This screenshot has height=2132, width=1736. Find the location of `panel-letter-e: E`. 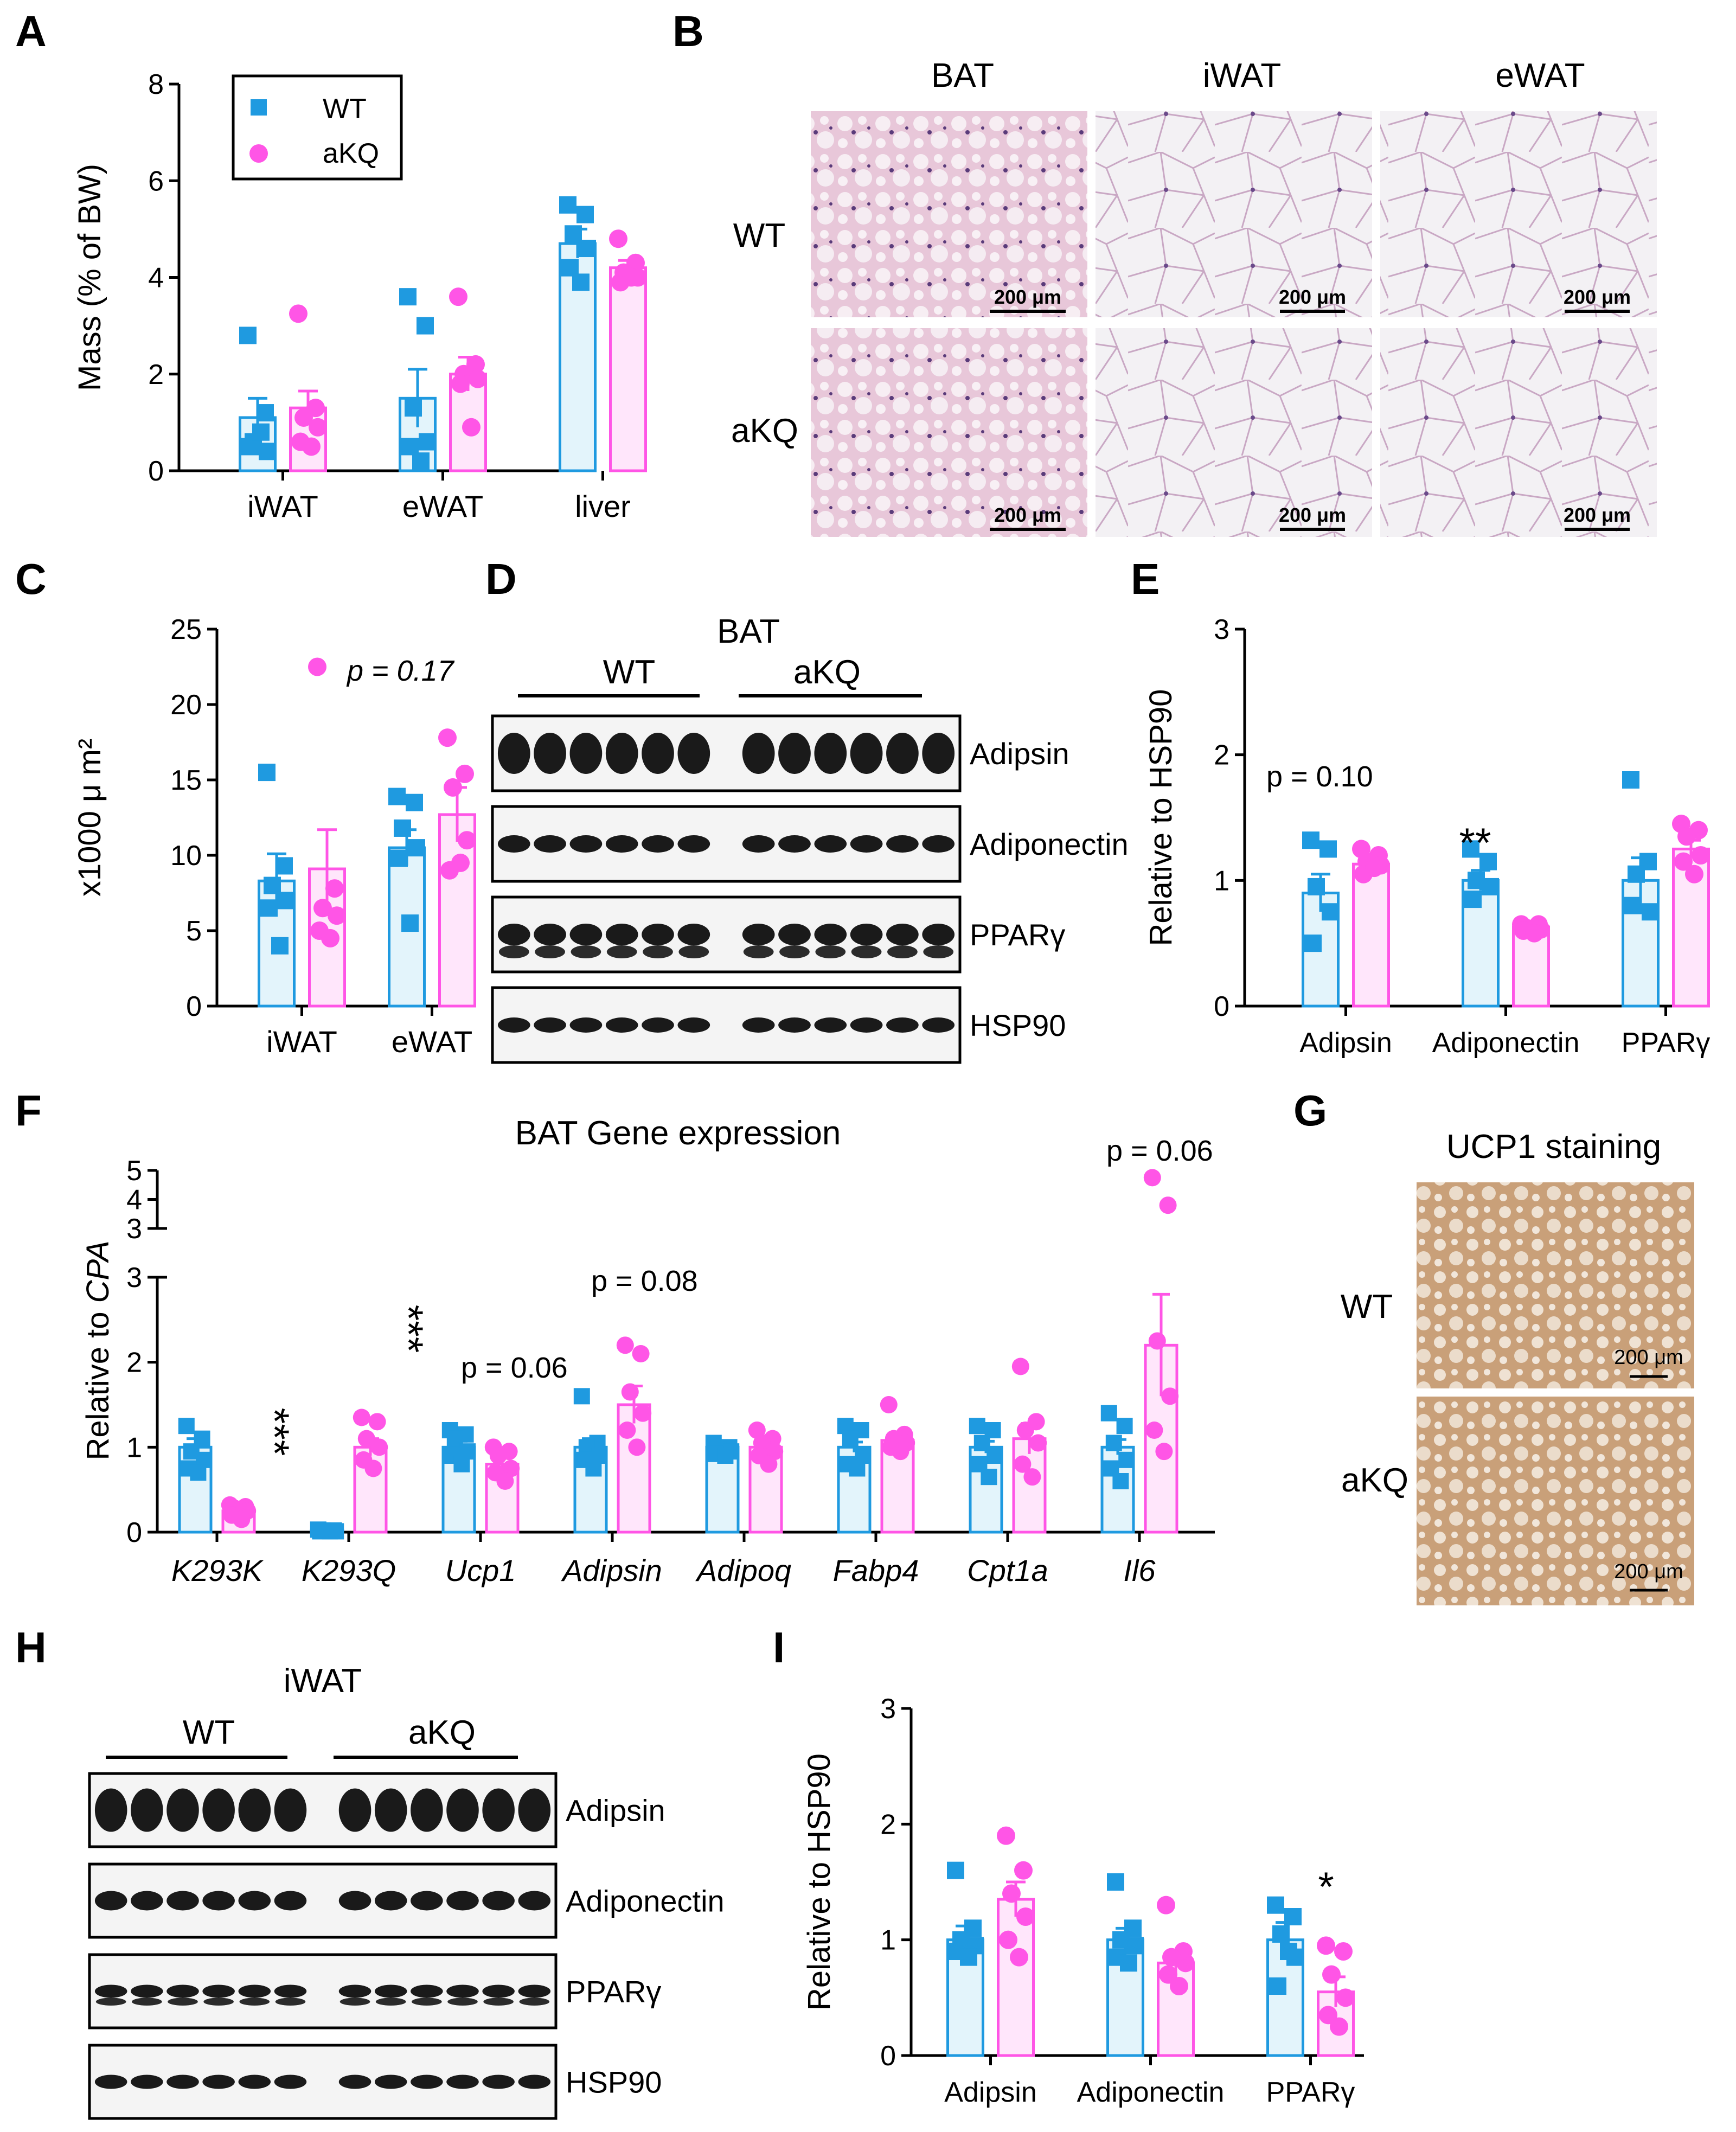

panel-letter-e: E is located at coordinates (1146, 579).